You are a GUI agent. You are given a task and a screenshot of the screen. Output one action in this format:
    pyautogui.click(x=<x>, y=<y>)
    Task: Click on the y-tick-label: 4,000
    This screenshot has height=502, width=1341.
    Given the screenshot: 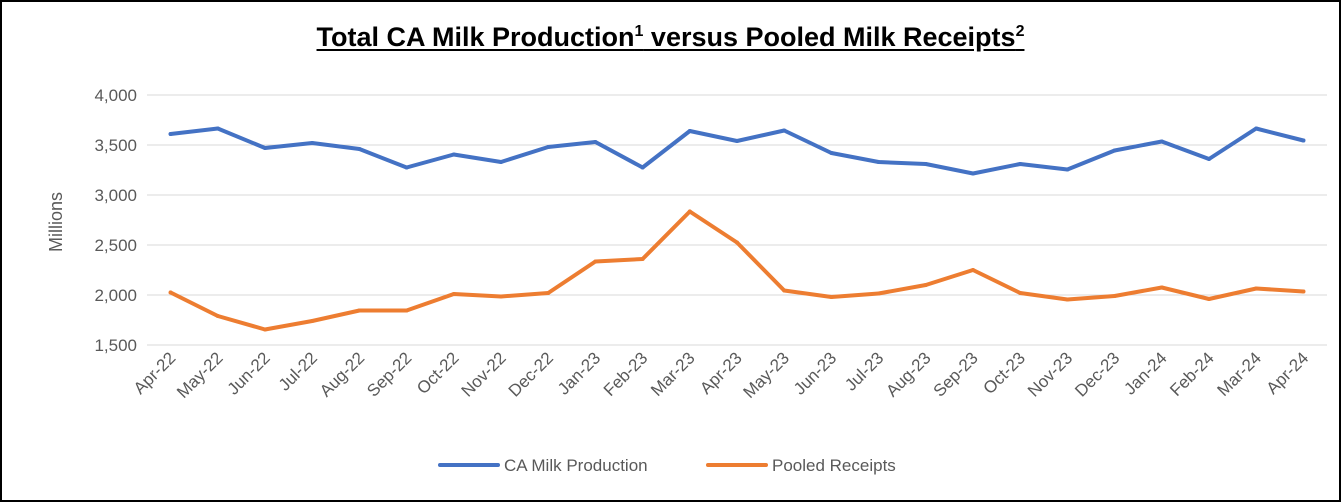 What is the action you would take?
    pyautogui.click(x=115, y=95)
    